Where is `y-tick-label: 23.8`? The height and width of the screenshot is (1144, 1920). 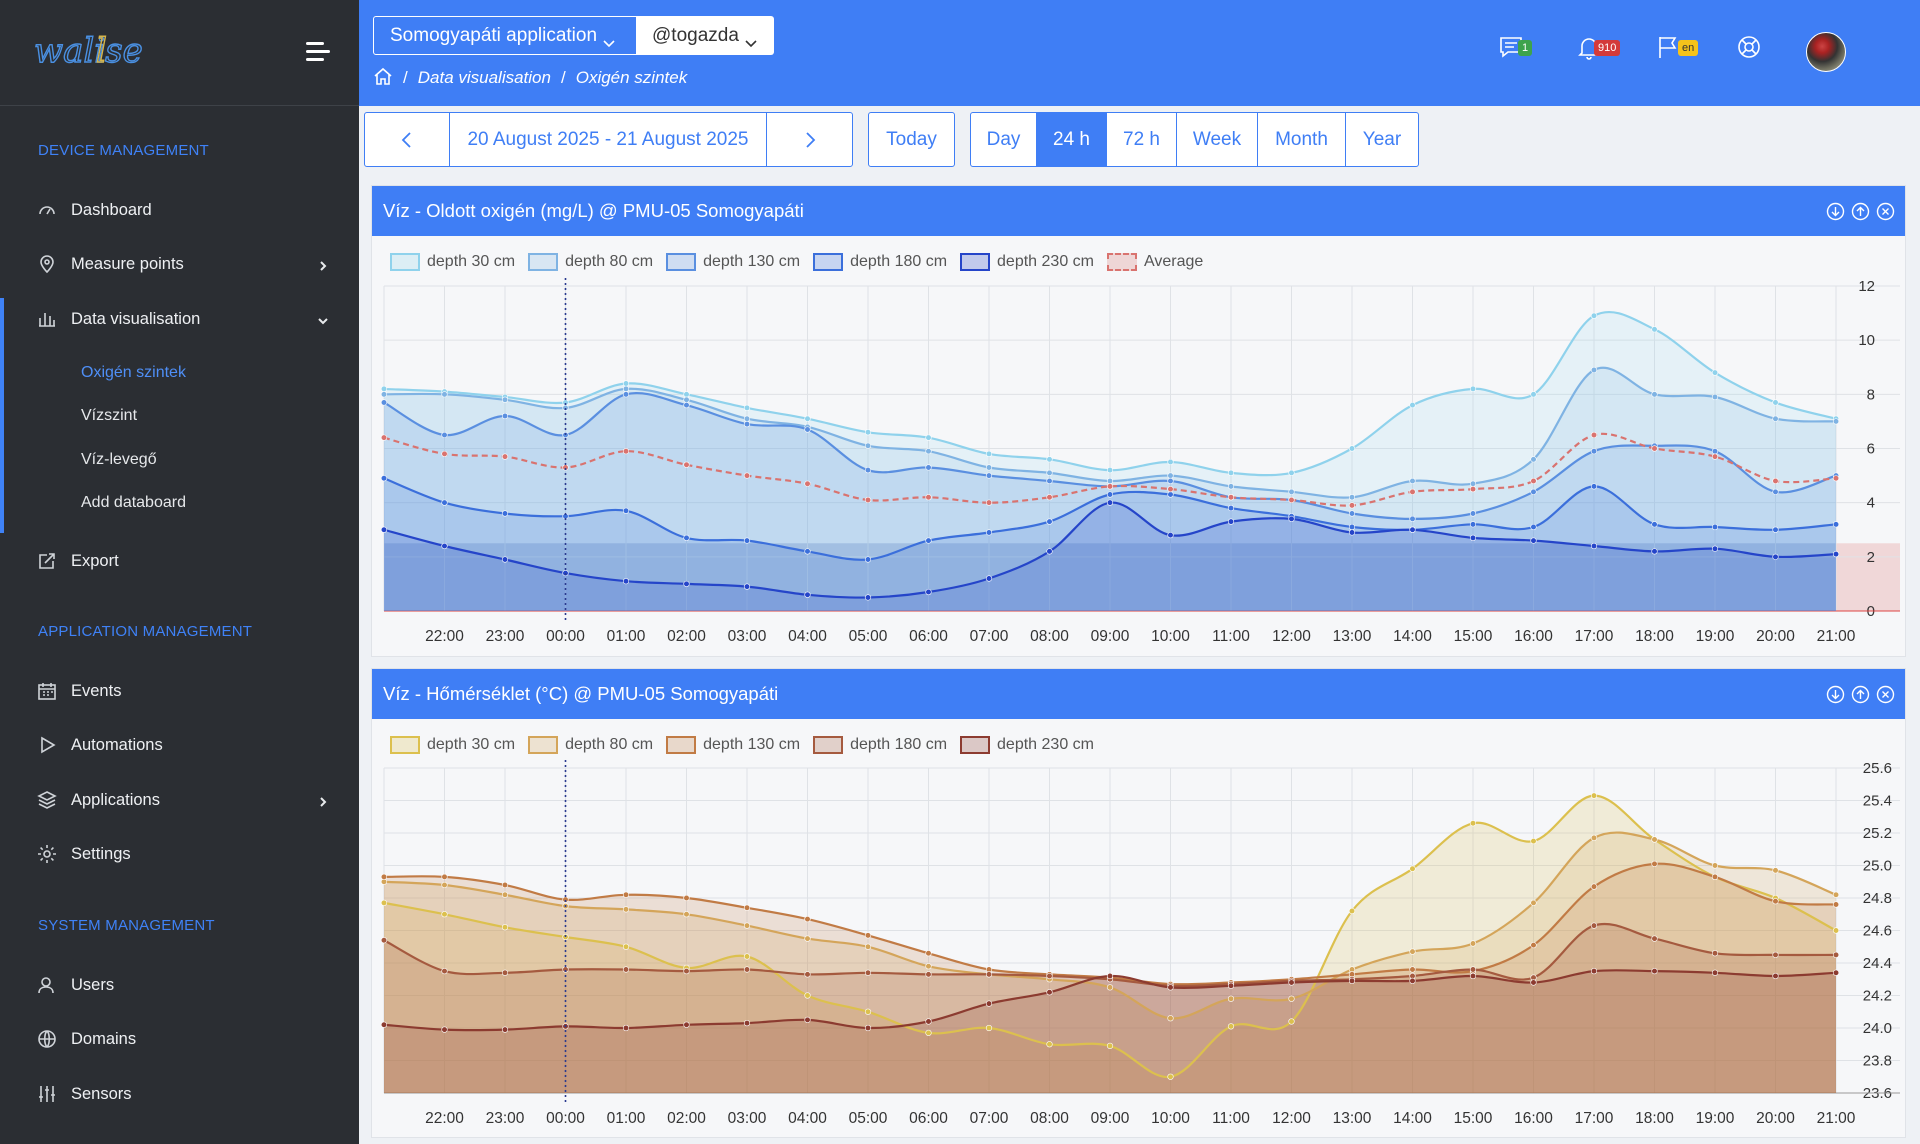
y-tick-label: 23.8 is located at coordinates (1877, 1061).